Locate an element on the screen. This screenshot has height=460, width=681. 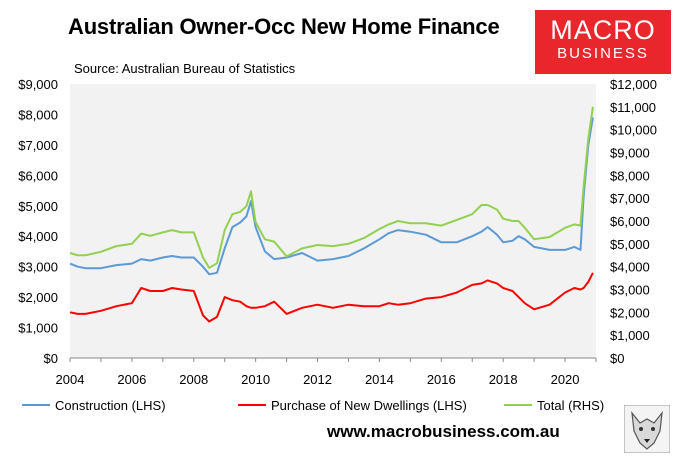
x-tick-label: 2018 is located at coordinates (503, 379).